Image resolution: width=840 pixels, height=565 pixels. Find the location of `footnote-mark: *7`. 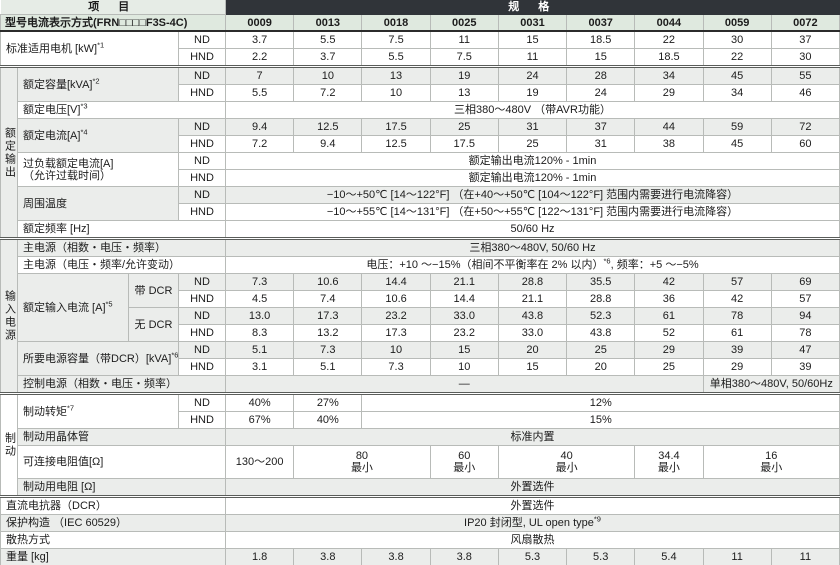

footnote-mark: *7 is located at coordinates (70, 407).